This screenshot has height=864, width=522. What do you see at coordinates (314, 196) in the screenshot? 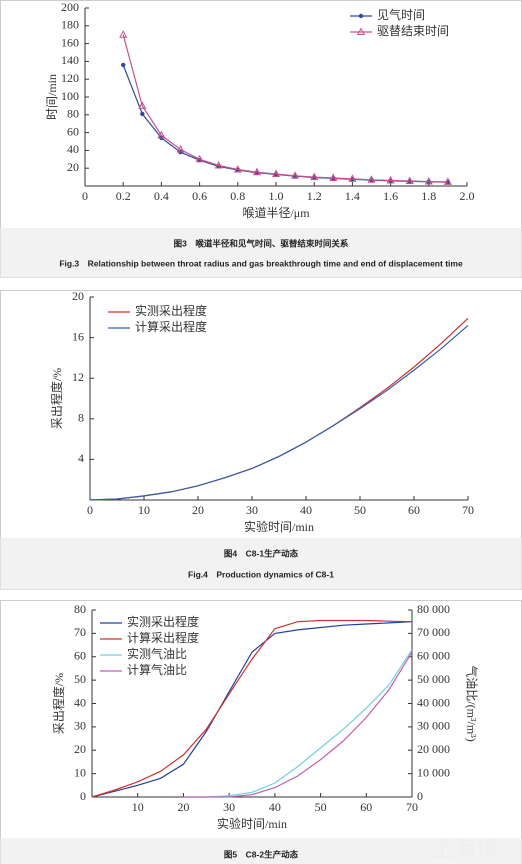
I see `x-tick-label: 1.2` at bounding box center [314, 196].